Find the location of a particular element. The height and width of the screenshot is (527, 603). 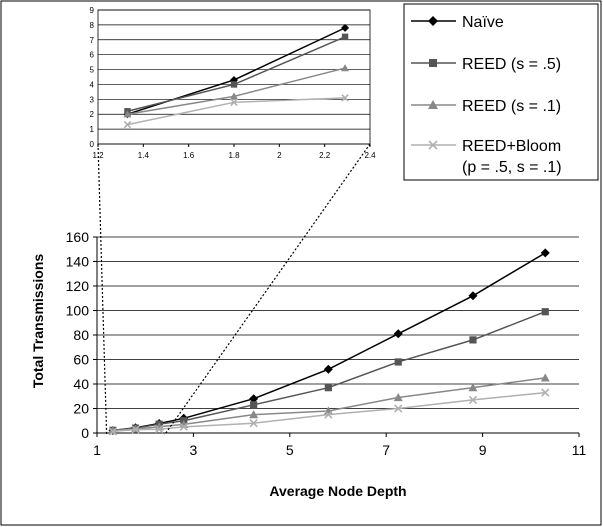

inset-y-tick-label: 8 is located at coordinates (92, 25).